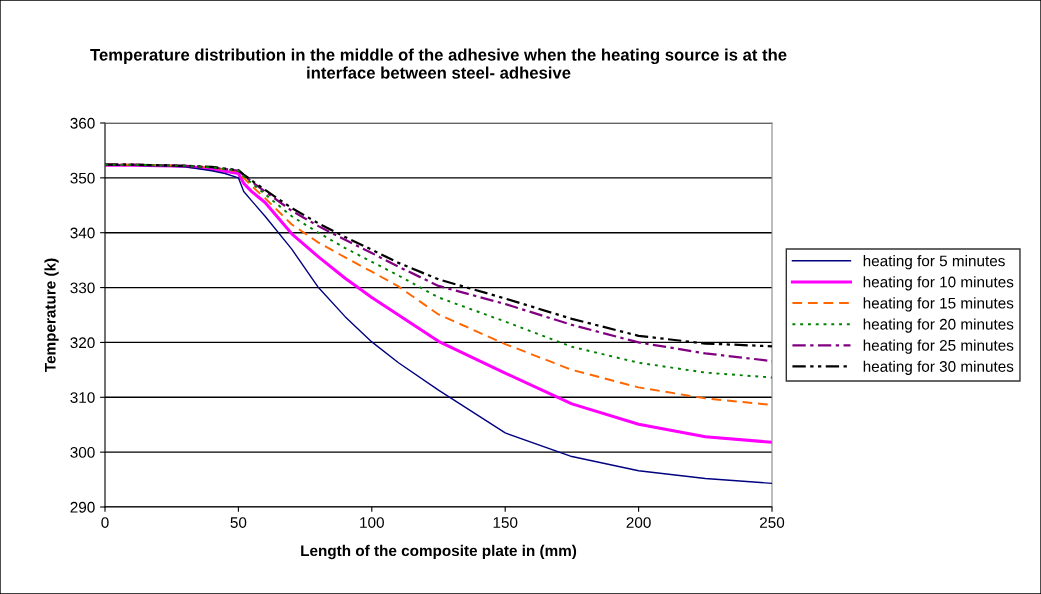 The height and width of the screenshot is (594, 1041). I want to click on x-tick-label: 100, so click(372, 522).